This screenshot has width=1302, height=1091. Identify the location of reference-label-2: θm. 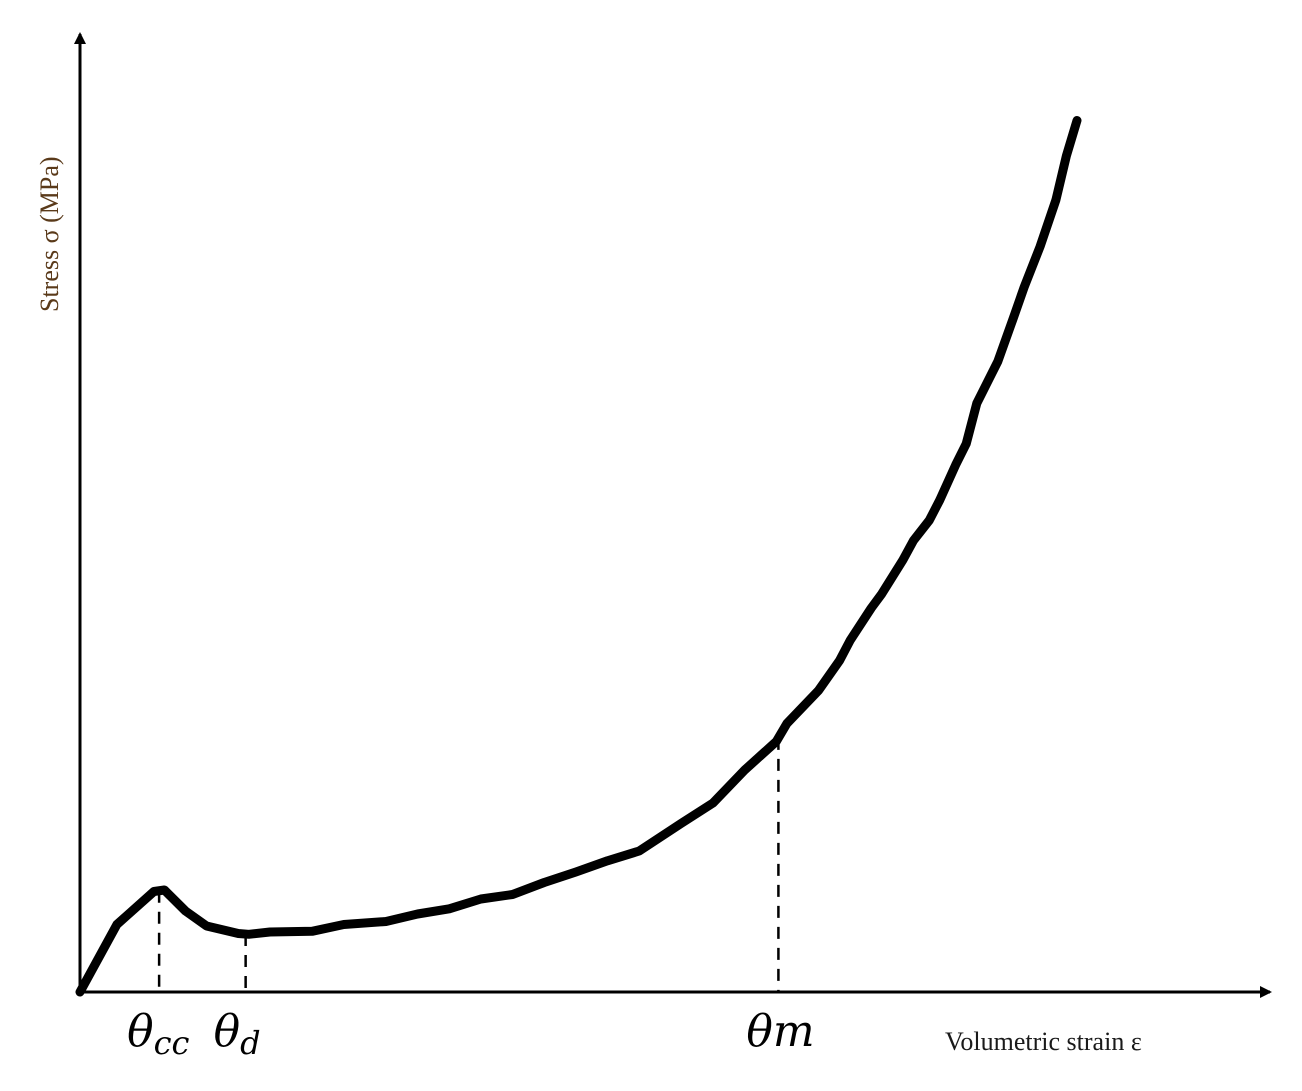
(780, 1031).